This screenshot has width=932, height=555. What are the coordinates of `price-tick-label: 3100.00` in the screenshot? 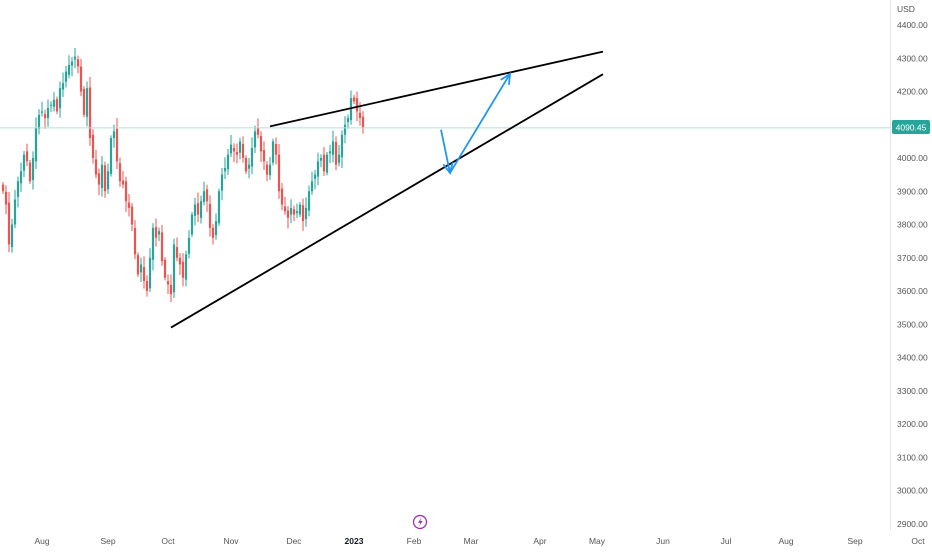 It's located at (912, 457).